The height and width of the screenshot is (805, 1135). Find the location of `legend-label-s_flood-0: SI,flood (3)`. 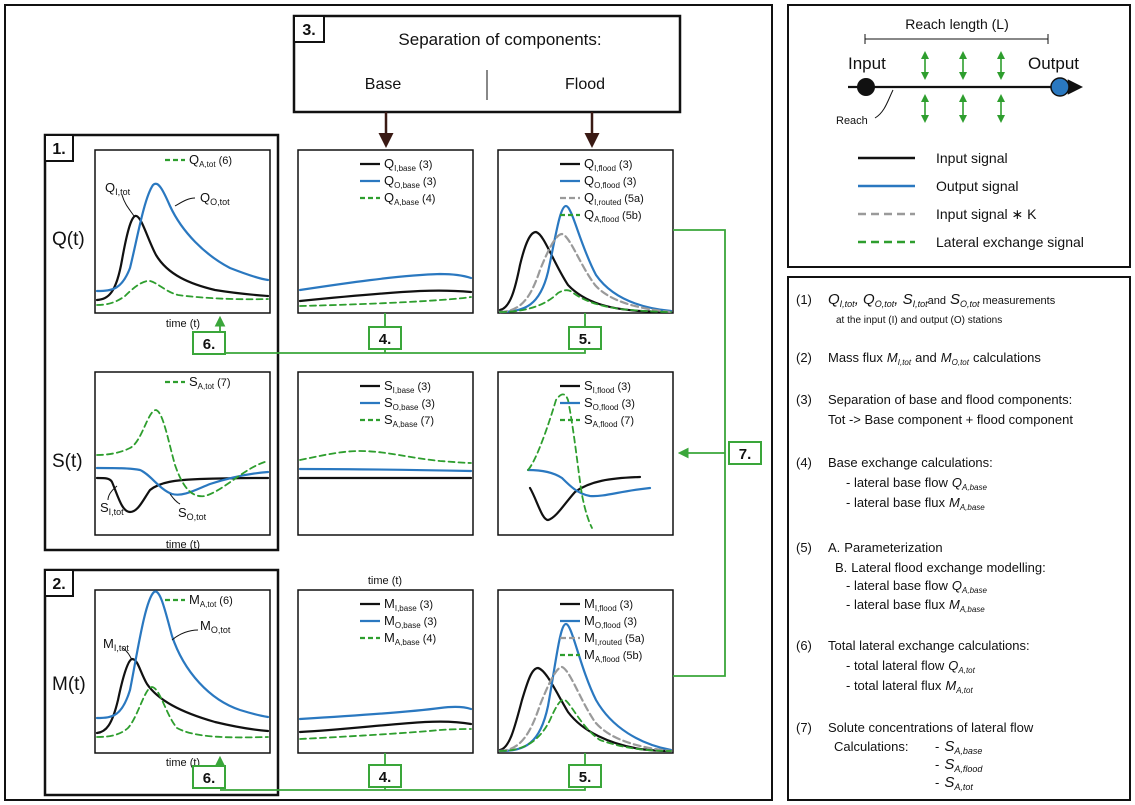

legend-label-s_flood-0: SI,flood (3) is located at coordinates (607, 386).